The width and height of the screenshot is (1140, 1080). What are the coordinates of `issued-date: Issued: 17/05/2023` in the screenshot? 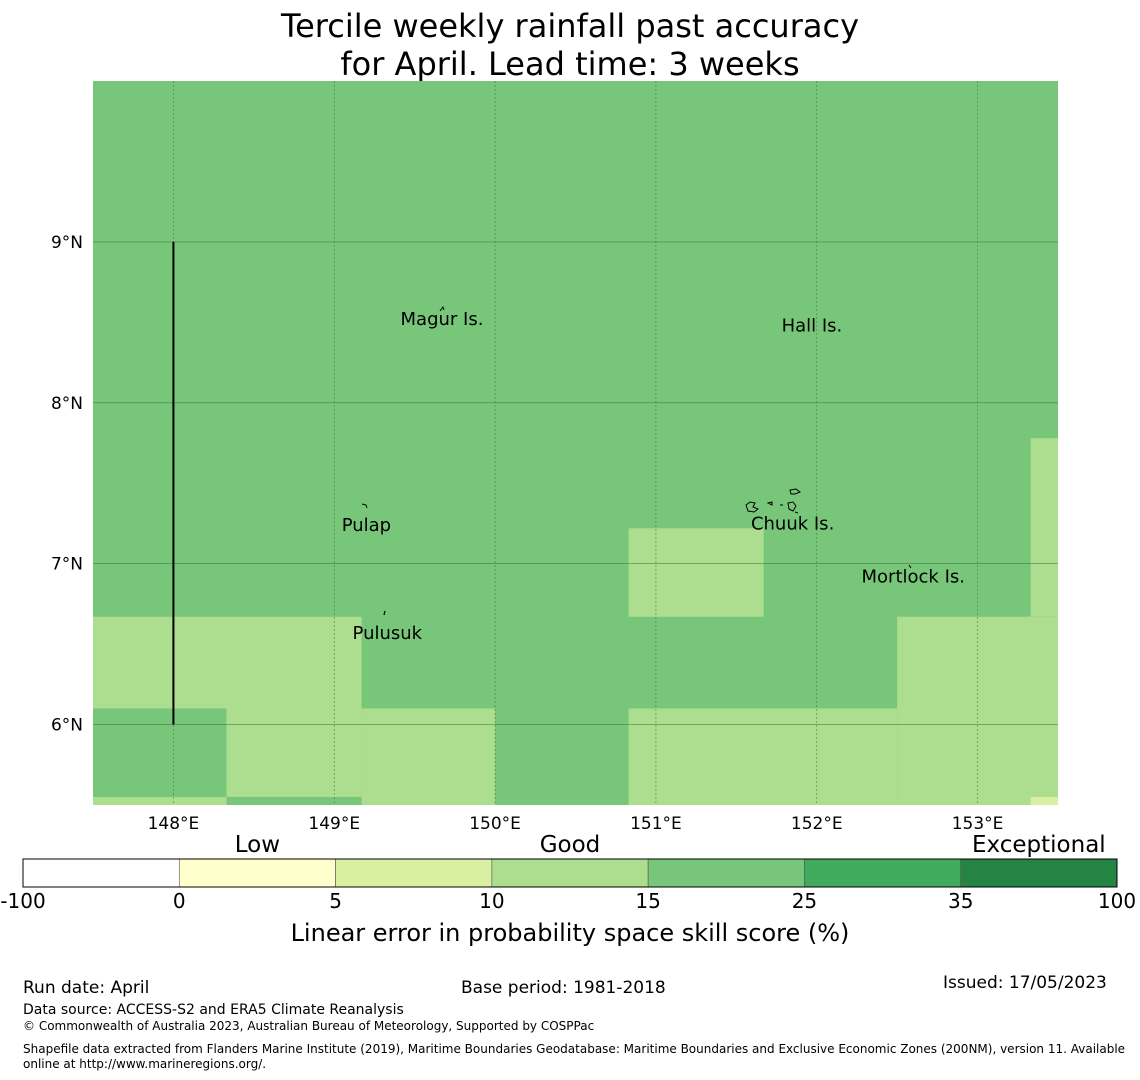 It's located at (1025, 983).